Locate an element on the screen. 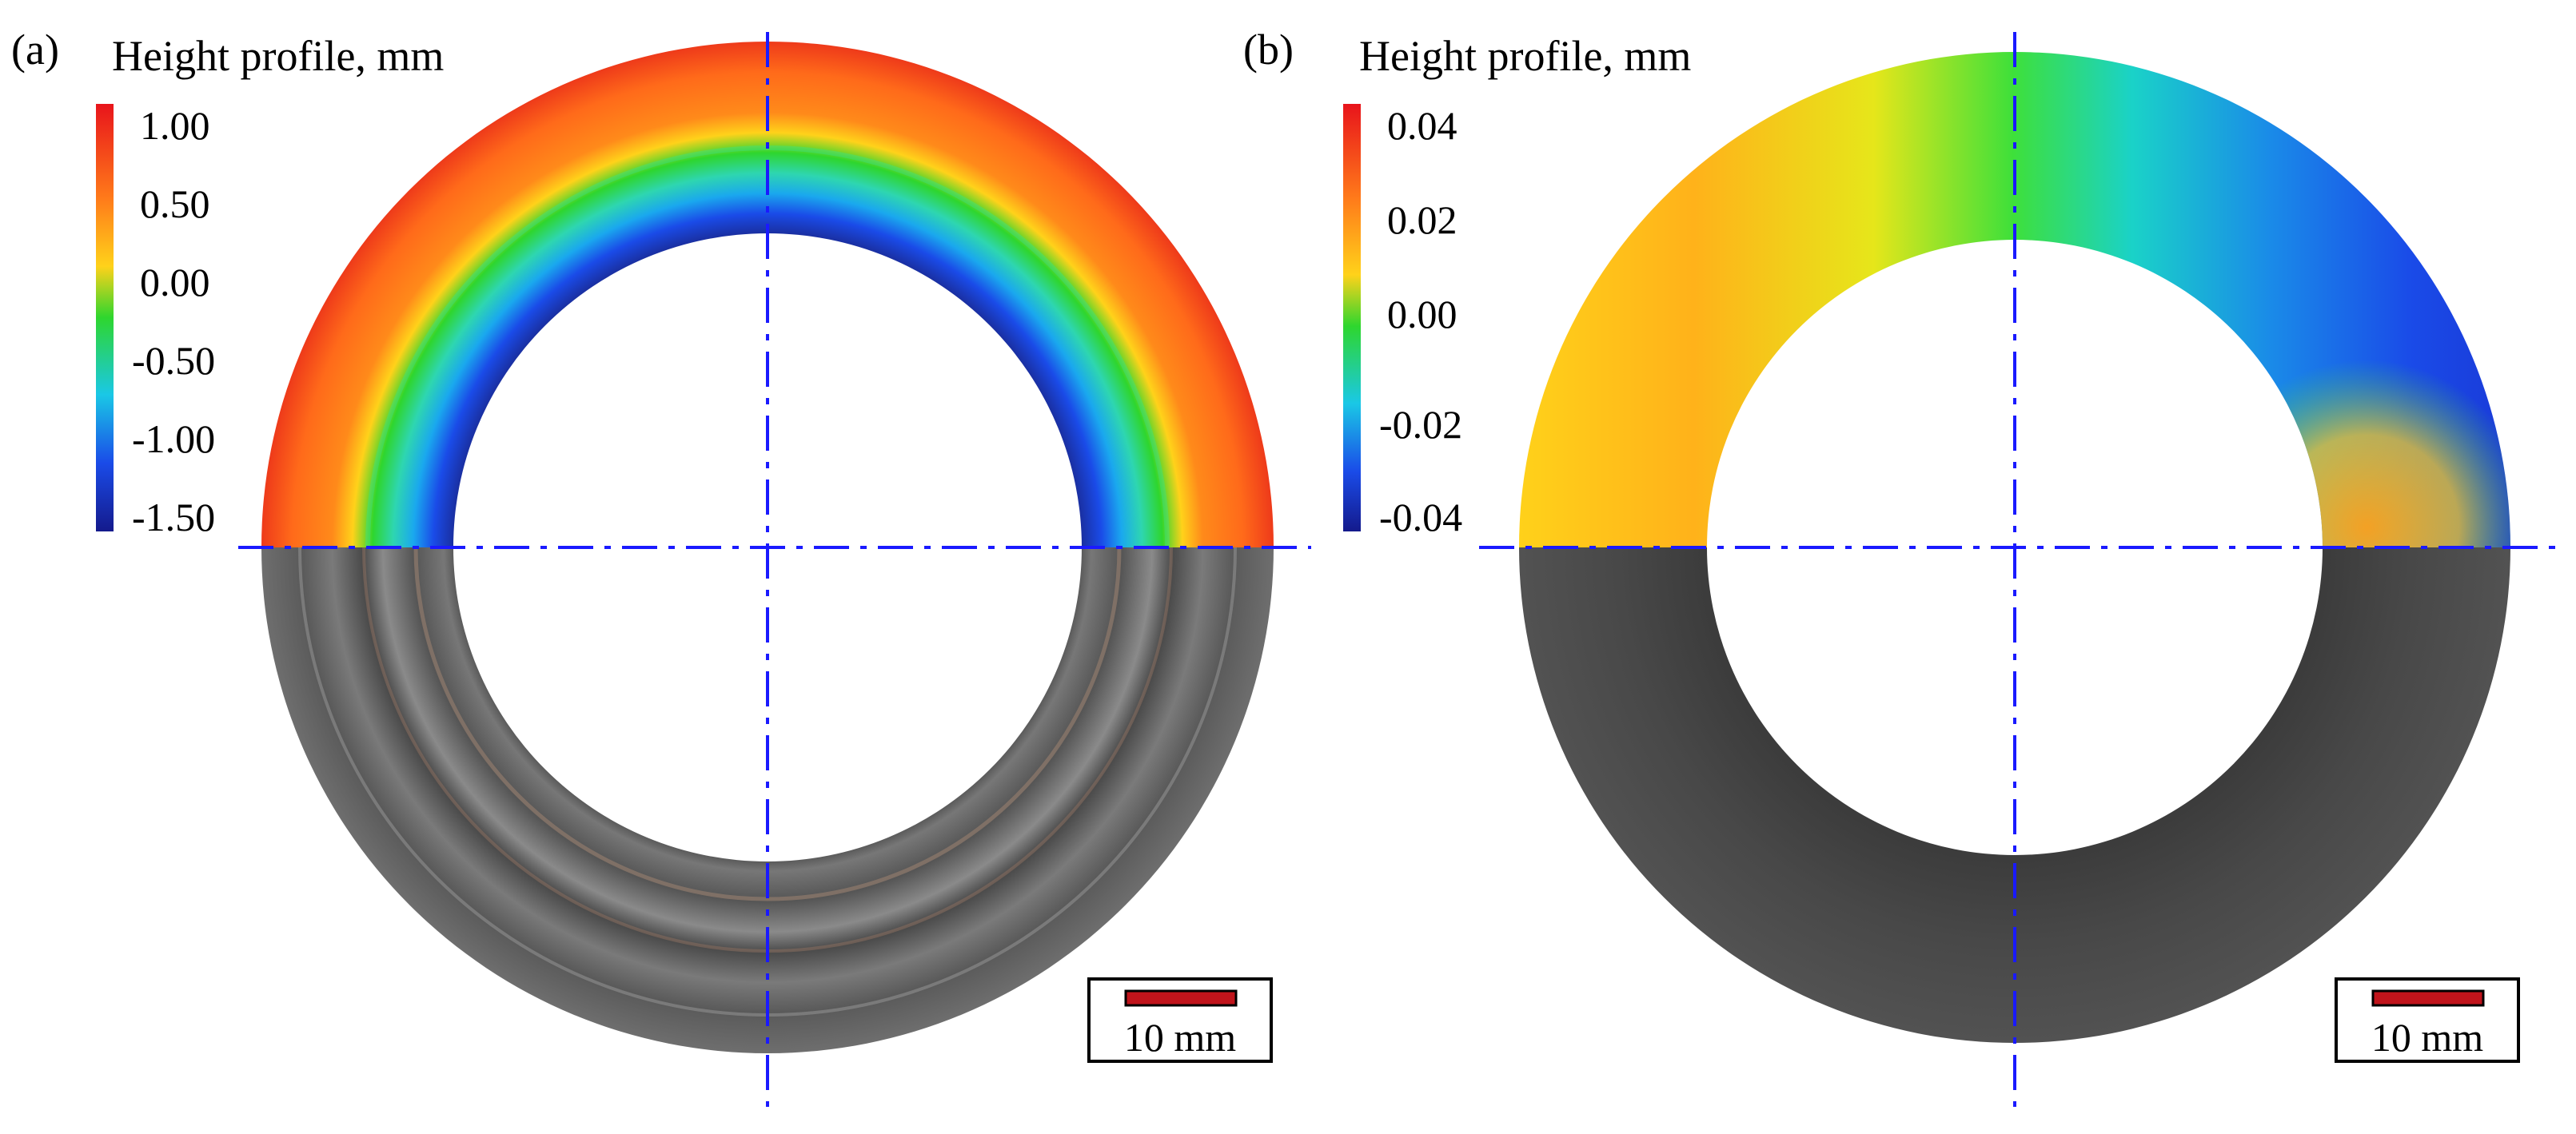 The width and height of the screenshot is (2576, 1134). colorbar-a is located at coordinates (105, 317).